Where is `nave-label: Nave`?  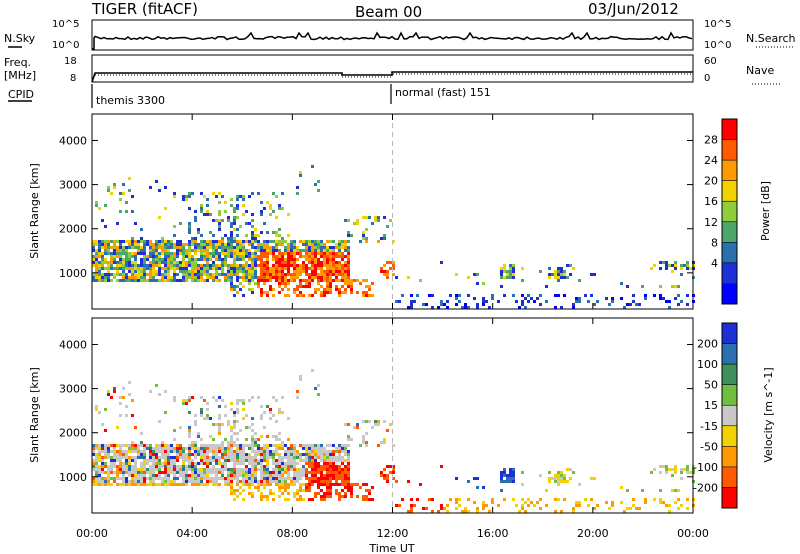 nave-label: Nave is located at coordinates (760, 70).